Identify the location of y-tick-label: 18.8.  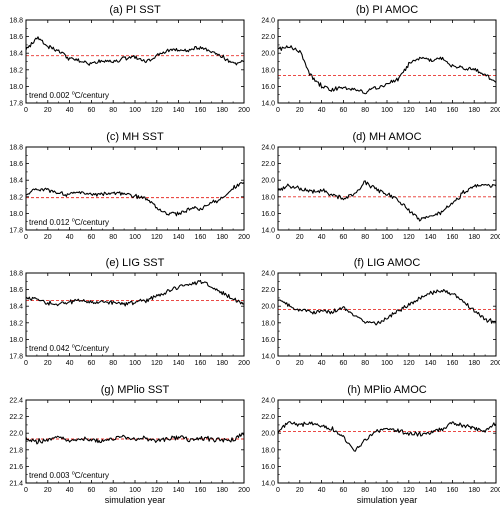
(16, 21).